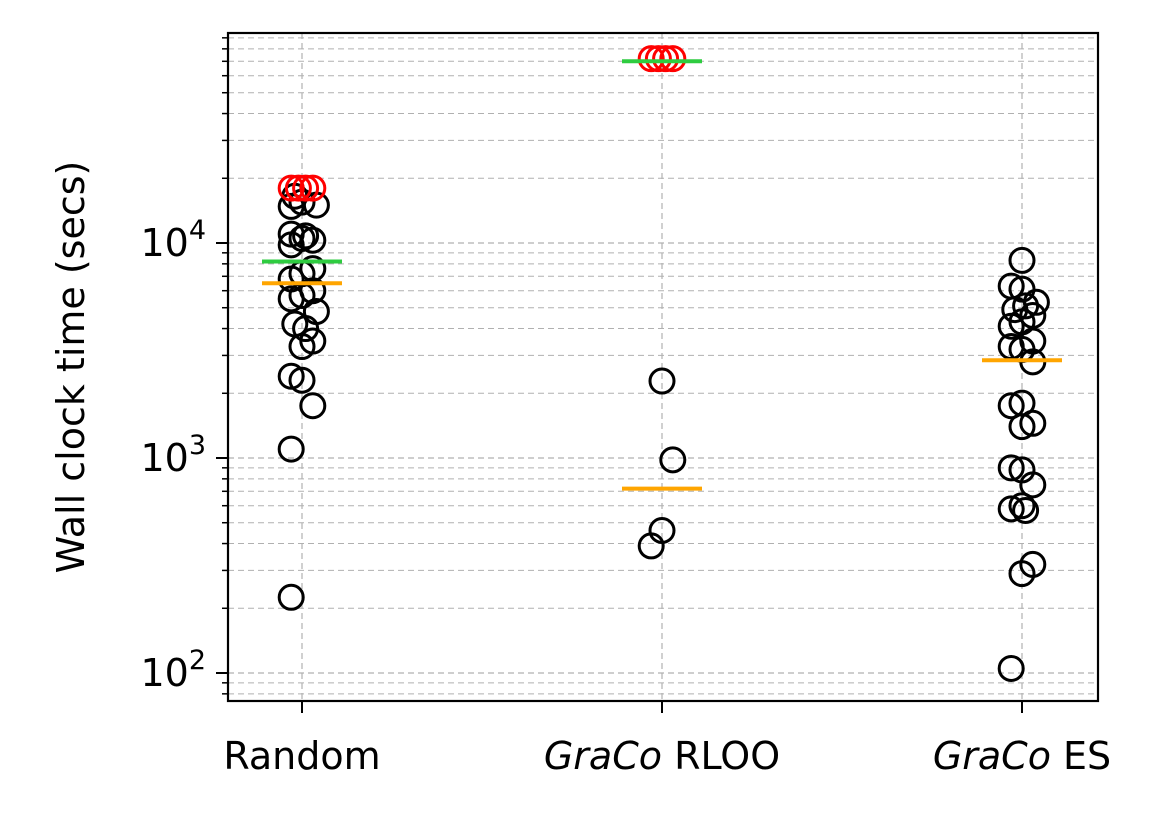 This screenshot has height=814, width=1172. Describe the element at coordinates (1081, 756) in the screenshot. I see `x-tick-label-text: ES` at that location.